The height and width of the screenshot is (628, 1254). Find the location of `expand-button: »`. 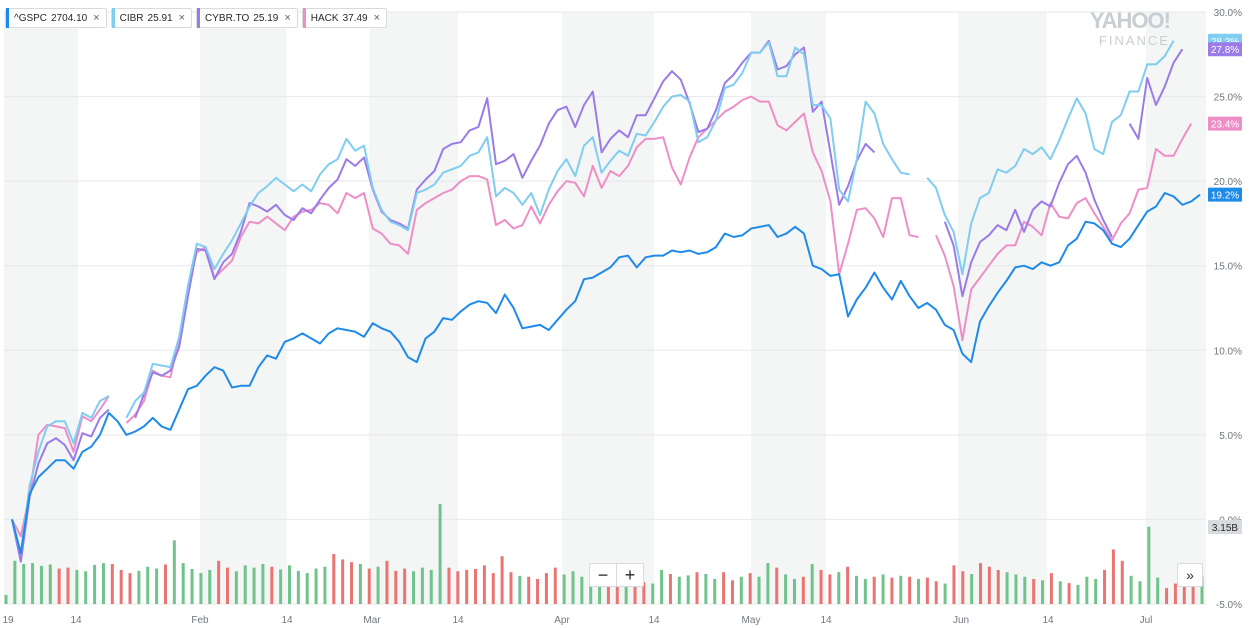

expand-button: » is located at coordinates (1190, 575).